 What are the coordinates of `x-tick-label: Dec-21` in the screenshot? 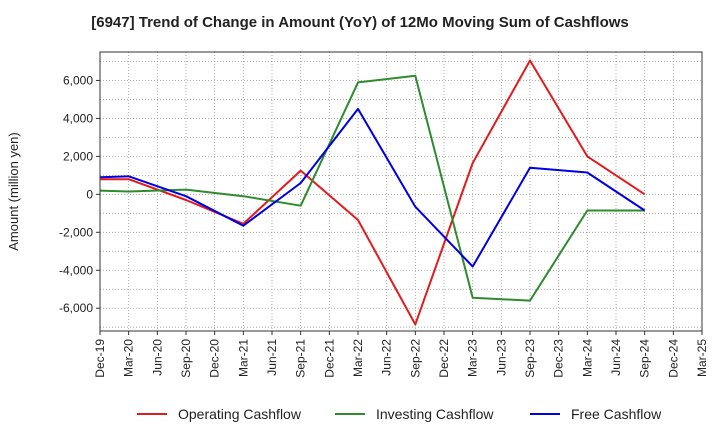 It's located at (329, 358).